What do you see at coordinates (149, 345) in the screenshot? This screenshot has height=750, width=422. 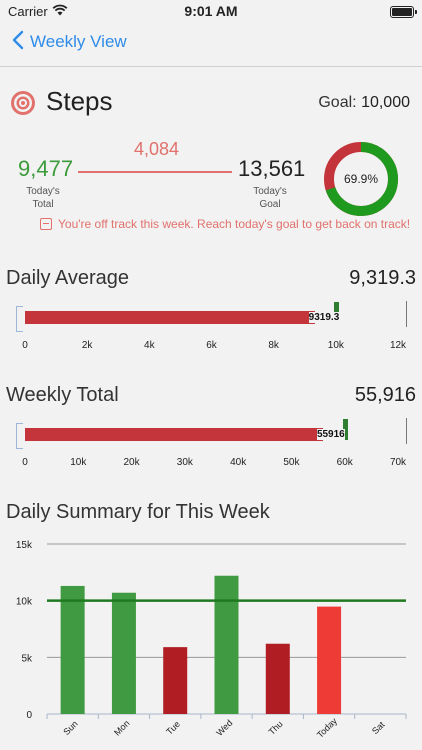 I see `daily-average-tick-label: 4k` at bounding box center [149, 345].